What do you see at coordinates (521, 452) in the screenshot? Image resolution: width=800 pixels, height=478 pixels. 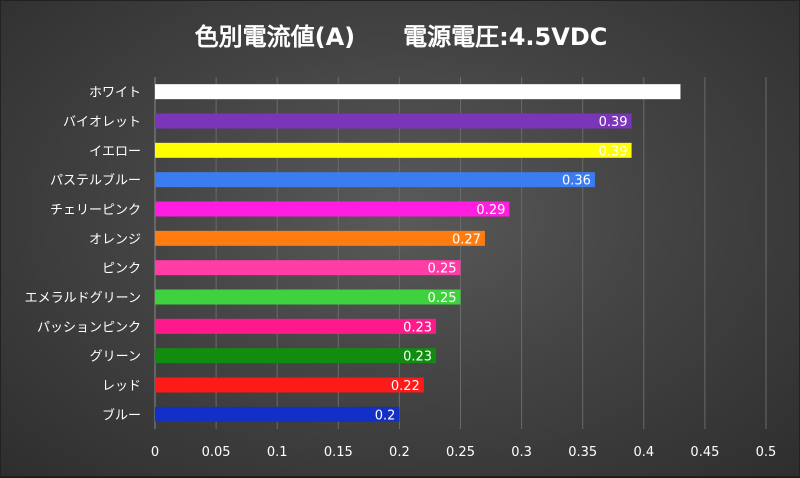 I see `x-tick-label: 0.3` at bounding box center [521, 452].